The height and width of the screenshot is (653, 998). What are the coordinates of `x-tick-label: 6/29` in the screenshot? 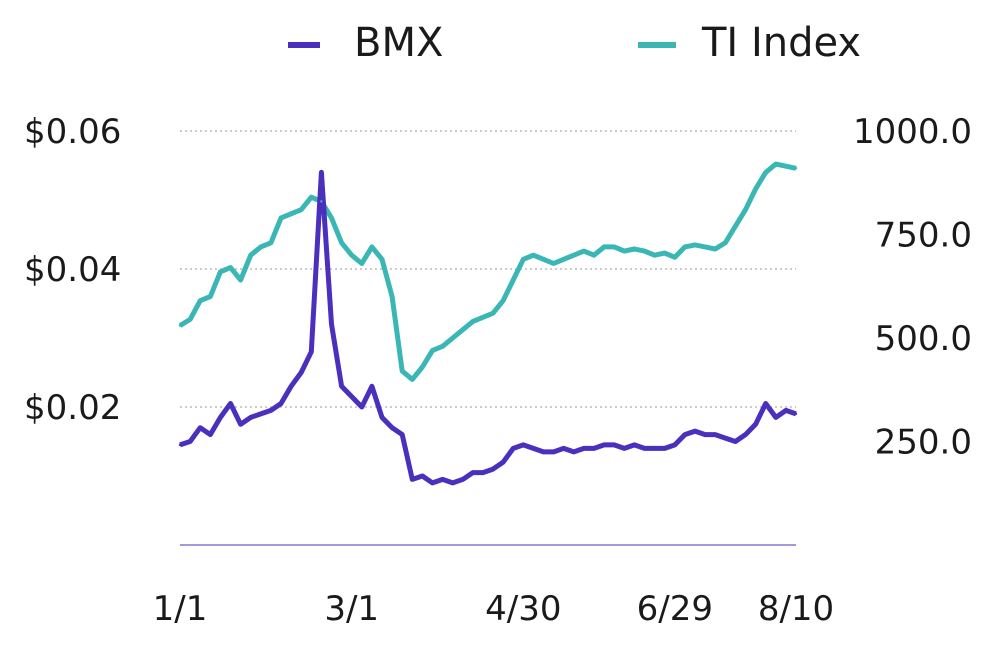 It's located at (675, 609).